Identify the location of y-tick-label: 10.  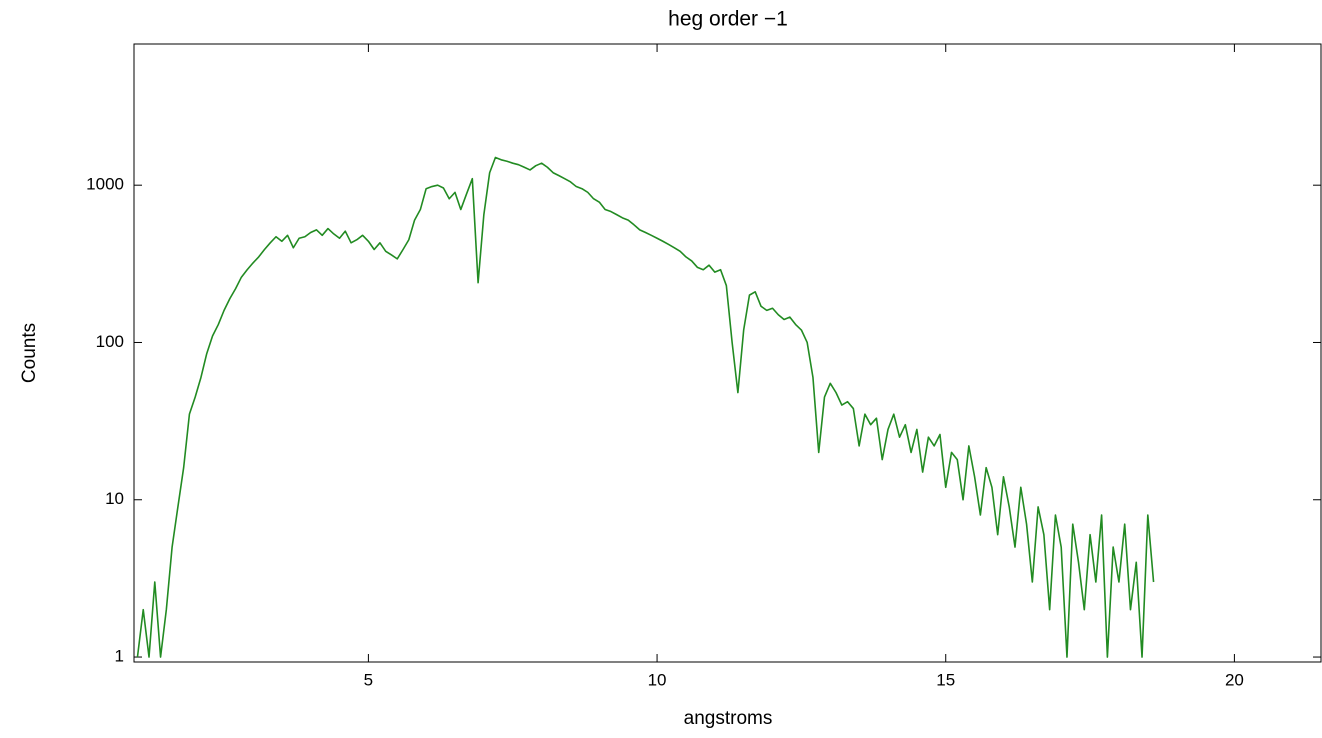
(114, 498).